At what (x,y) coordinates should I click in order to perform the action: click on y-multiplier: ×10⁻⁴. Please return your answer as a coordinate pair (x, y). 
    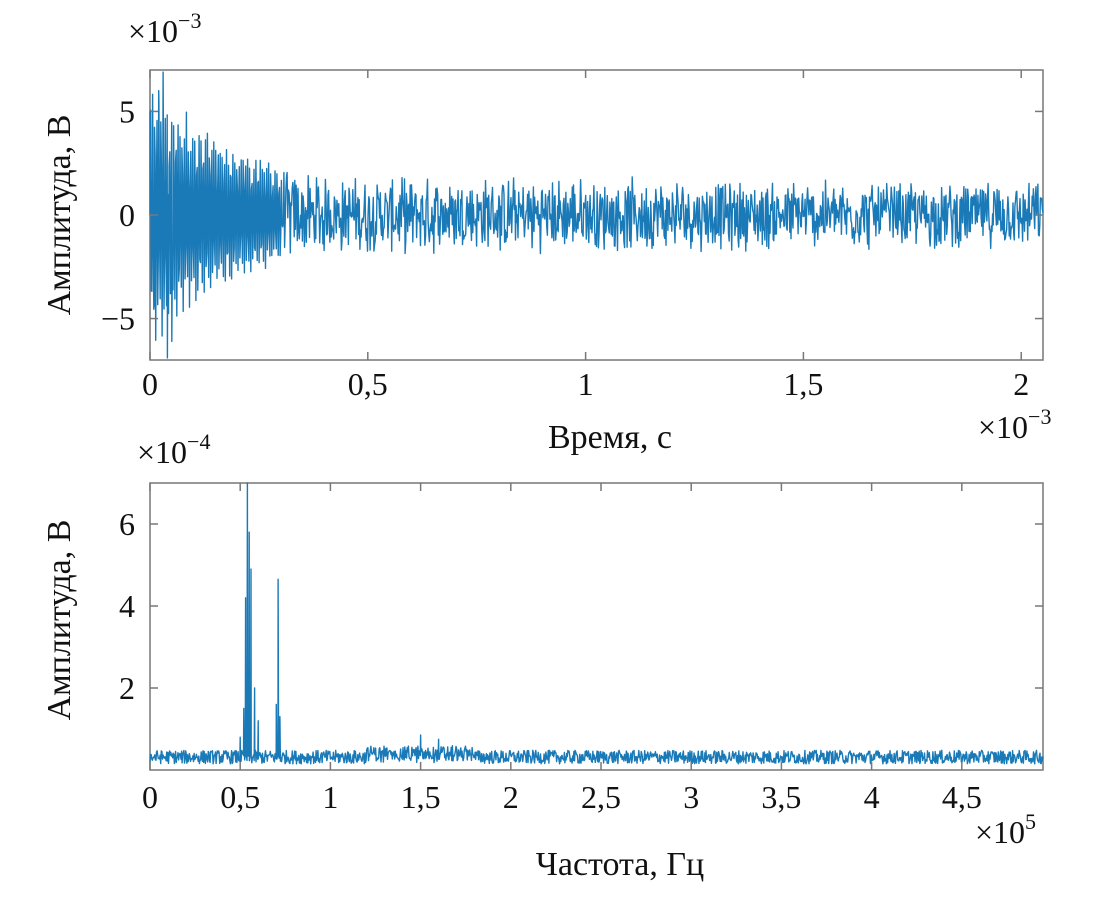
    Looking at the image, I should click on (173, 449).